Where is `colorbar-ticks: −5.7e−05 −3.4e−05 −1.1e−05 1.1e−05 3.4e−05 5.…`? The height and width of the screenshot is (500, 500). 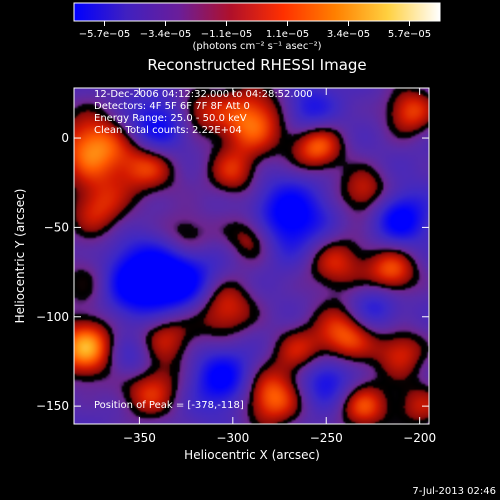
colorbar-ticks: −5.7e−05 −3.4e−05 −1.1e−05 1.1e−05 3.4e−05 5.… is located at coordinates (255, 30).